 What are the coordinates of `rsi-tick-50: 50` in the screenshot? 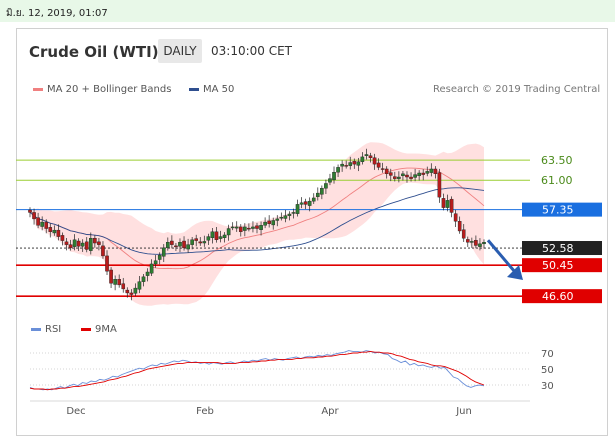 It's located at (547, 370).